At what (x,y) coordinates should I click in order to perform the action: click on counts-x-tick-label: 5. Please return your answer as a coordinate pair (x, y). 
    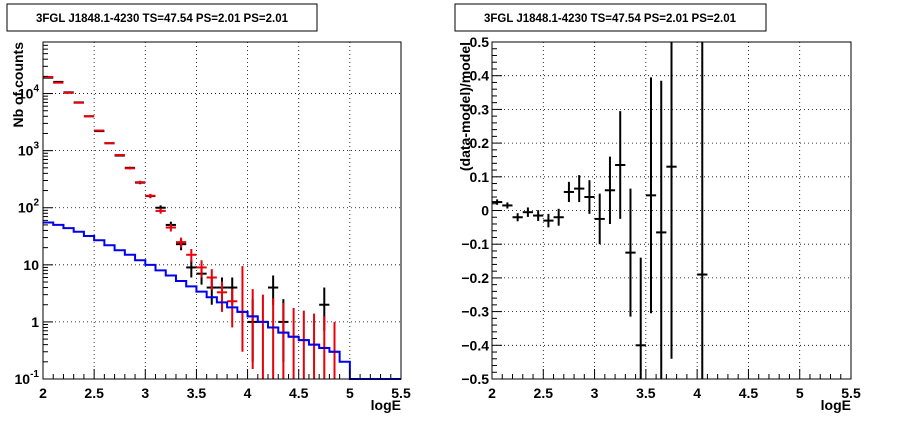
    Looking at the image, I should click on (350, 393).